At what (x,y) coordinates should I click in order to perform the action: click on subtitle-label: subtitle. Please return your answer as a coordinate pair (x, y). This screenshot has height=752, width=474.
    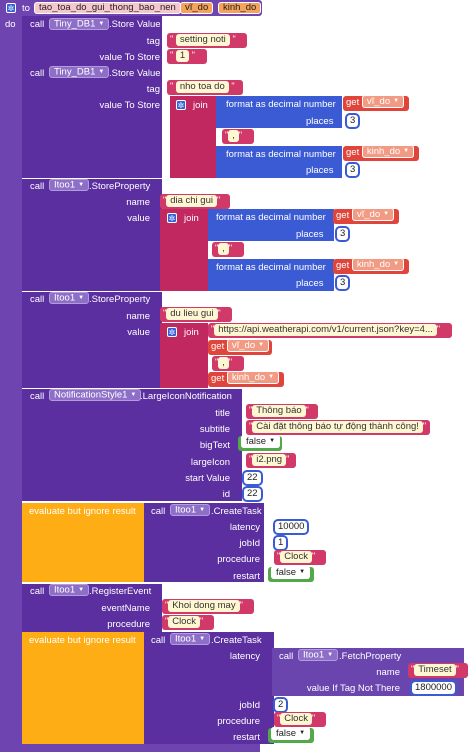
    Looking at the image, I should click on (214, 429).